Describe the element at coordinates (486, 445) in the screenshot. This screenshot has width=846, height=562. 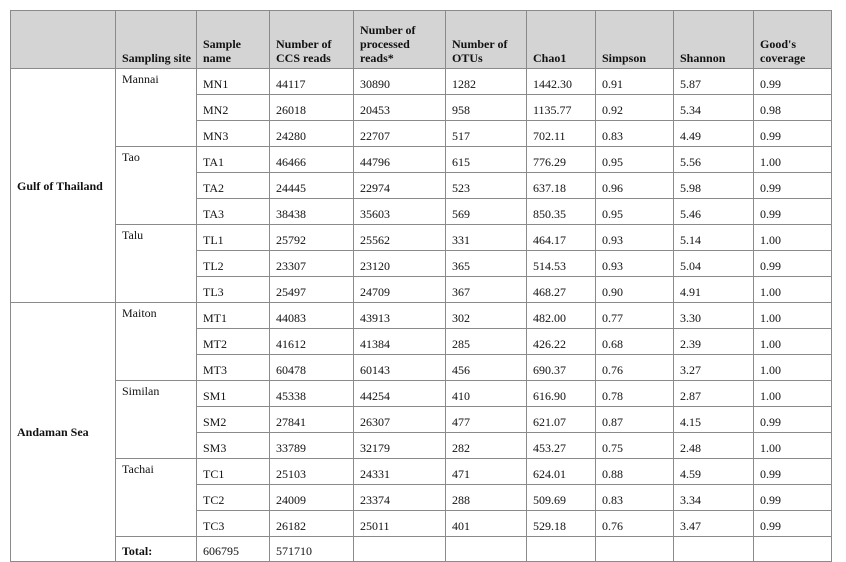
I see `cell-otus: 282` at that location.